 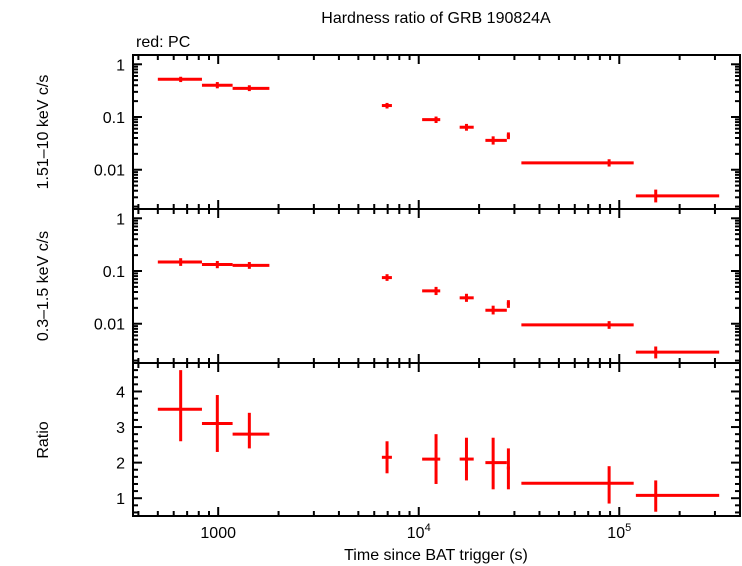 I want to click on y-tick-label: 4, so click(x=120, y=392).